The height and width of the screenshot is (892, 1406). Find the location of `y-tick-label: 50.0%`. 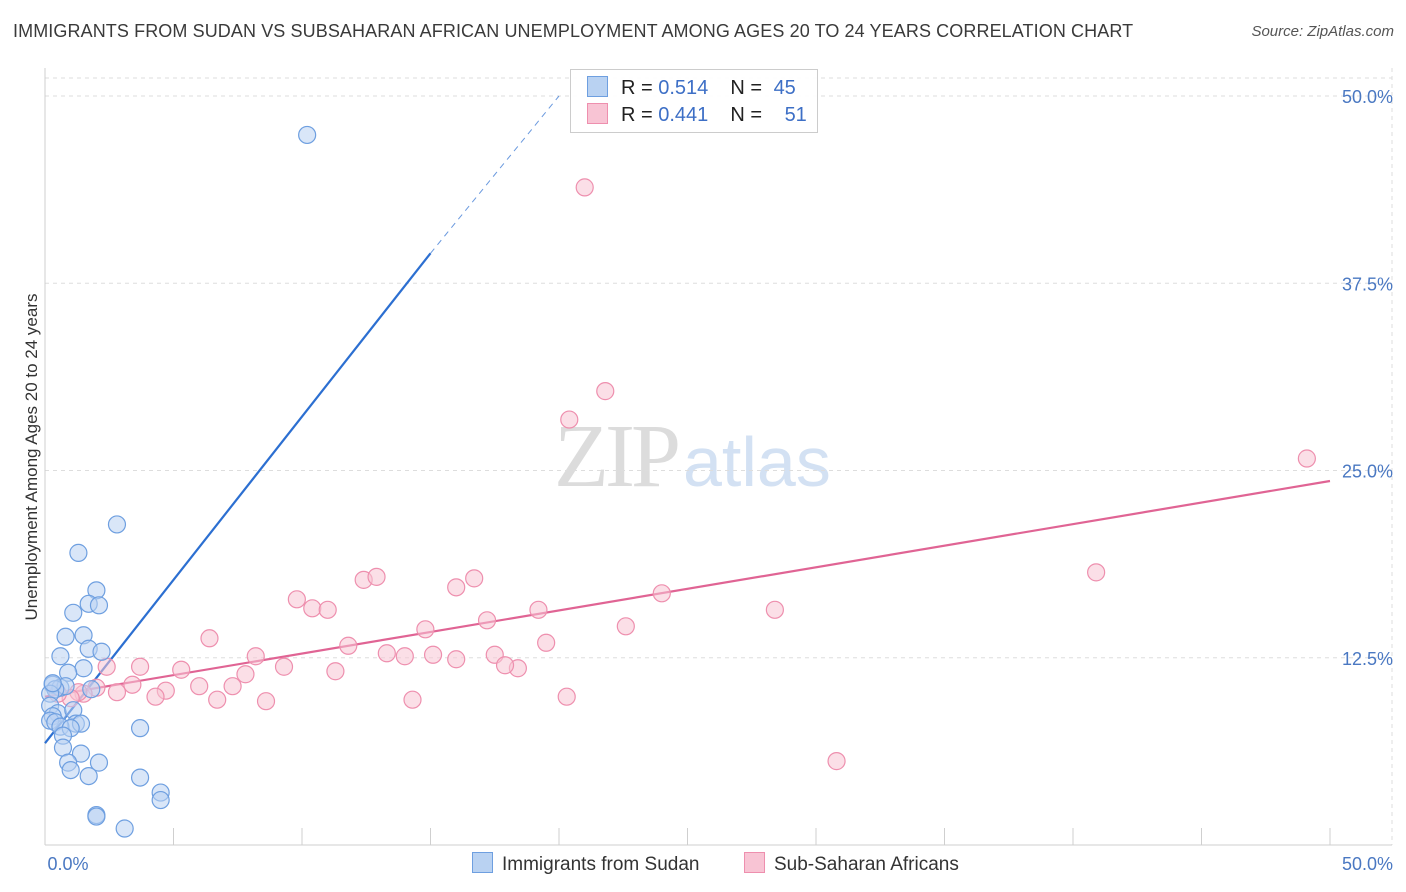

y-tick-label: 50.0% is located at coordinates (1367, 97).